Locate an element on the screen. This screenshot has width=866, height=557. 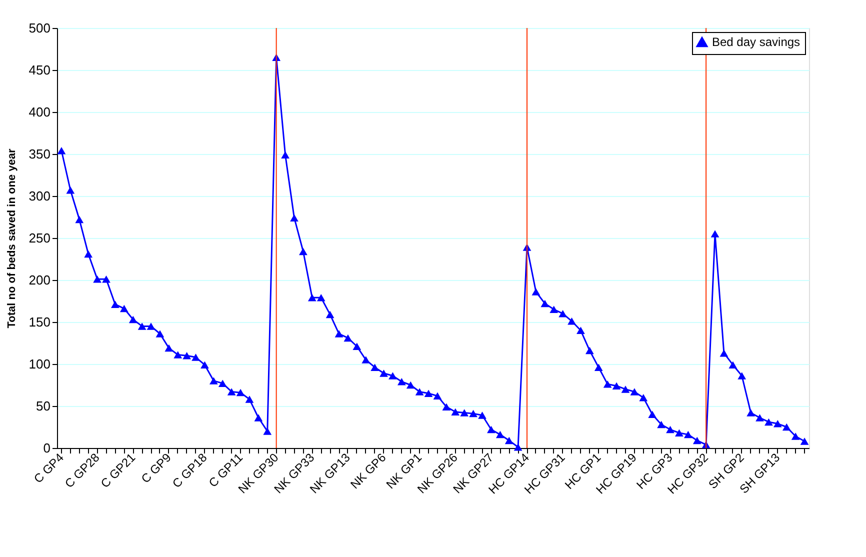
y-tick-label: 0 is located at coordinates (46, 448).